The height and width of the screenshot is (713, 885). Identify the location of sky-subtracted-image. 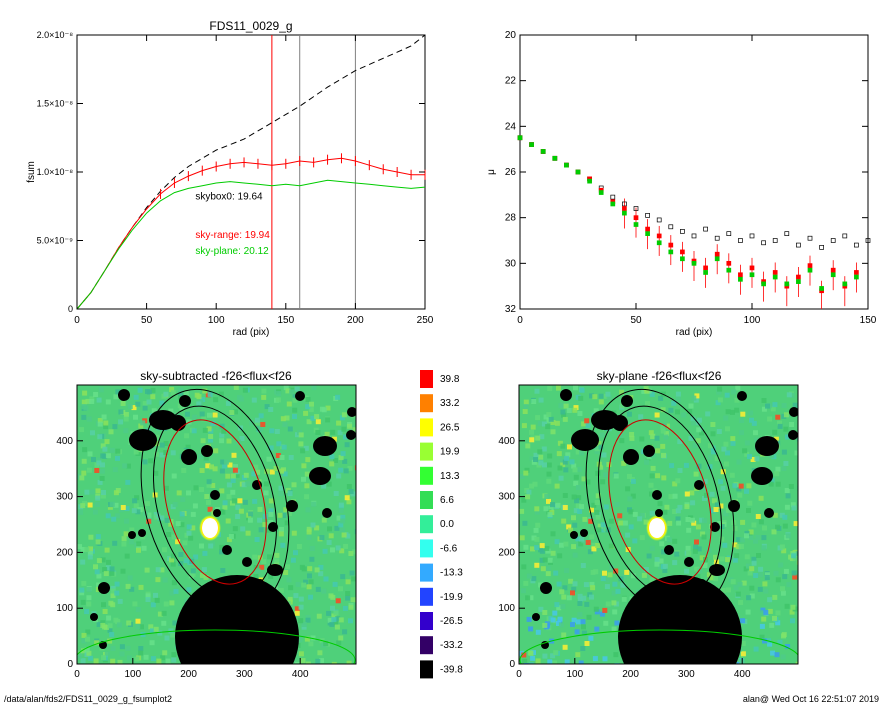
(216, 524).